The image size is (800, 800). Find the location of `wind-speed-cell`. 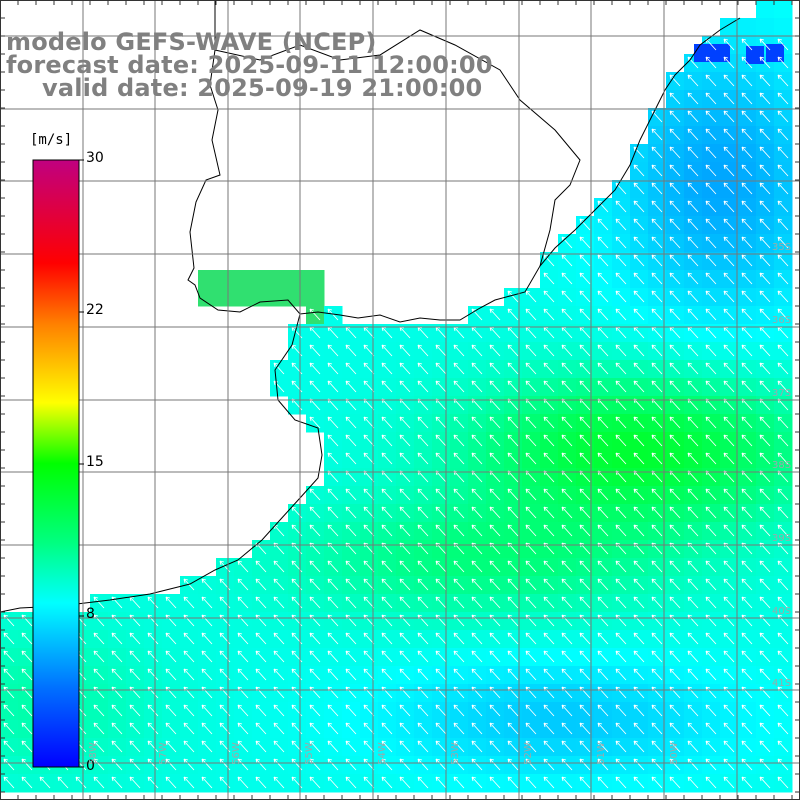

wind-speed-cell is located at coordinates (755, 55).